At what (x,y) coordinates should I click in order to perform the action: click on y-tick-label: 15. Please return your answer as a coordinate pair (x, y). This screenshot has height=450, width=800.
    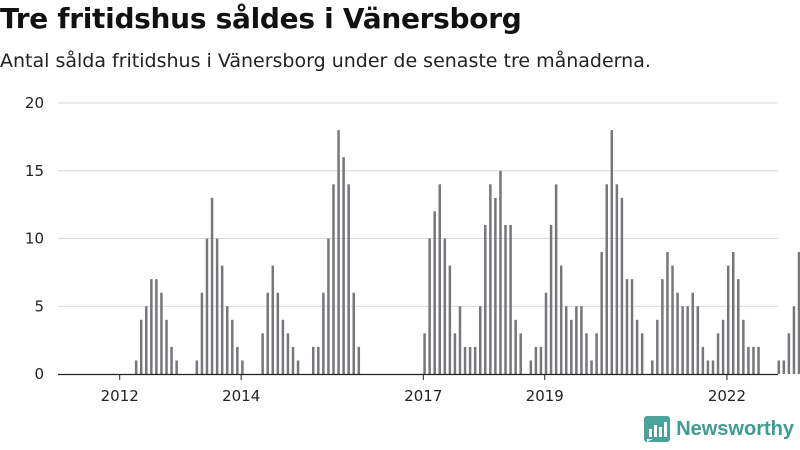
    Looking at the image, I should click on (34, 171).